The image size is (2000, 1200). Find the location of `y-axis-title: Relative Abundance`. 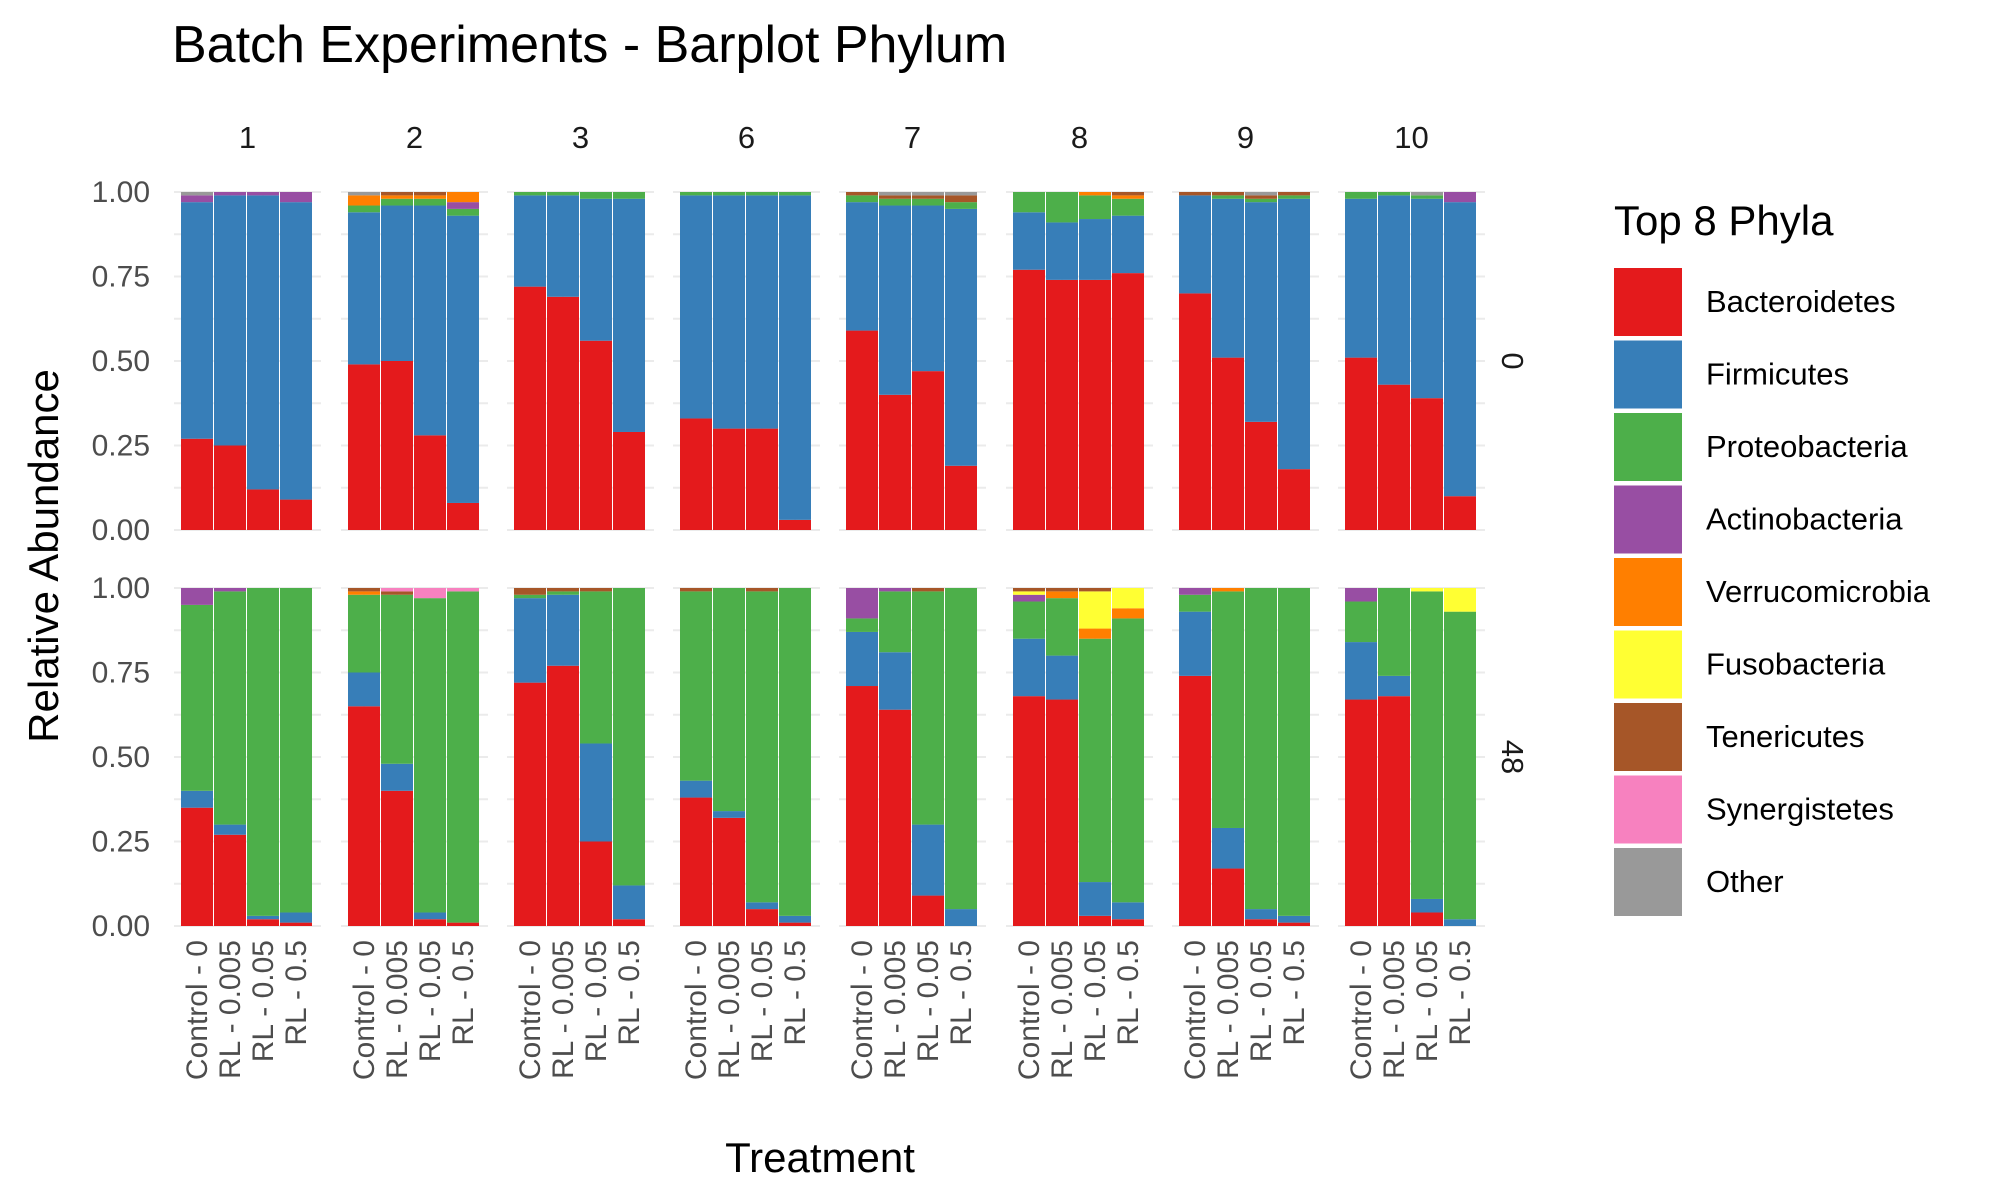

y-axis-title: Relative Abundance is located at coordinates (43, 556).